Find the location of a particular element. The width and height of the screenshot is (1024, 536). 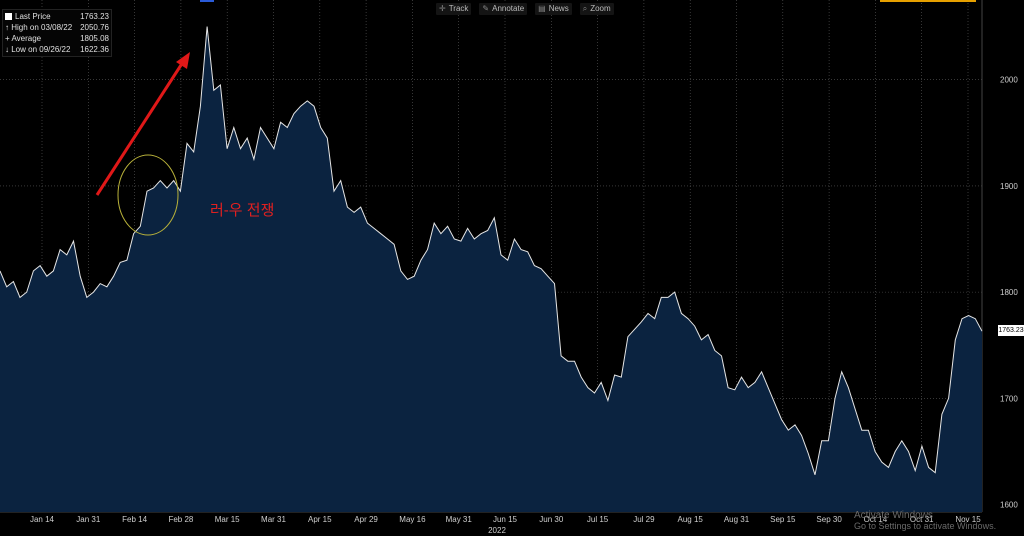

y-tick-label: 2000 is located at coordinates (1009, 80).